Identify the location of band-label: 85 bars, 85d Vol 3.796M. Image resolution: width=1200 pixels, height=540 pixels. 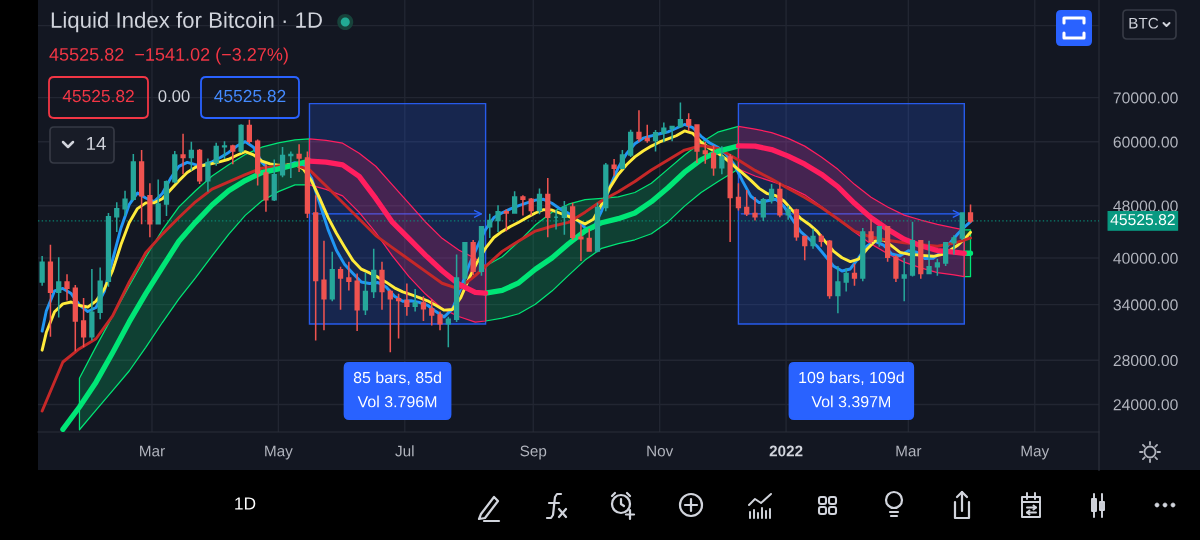
(397, 389).